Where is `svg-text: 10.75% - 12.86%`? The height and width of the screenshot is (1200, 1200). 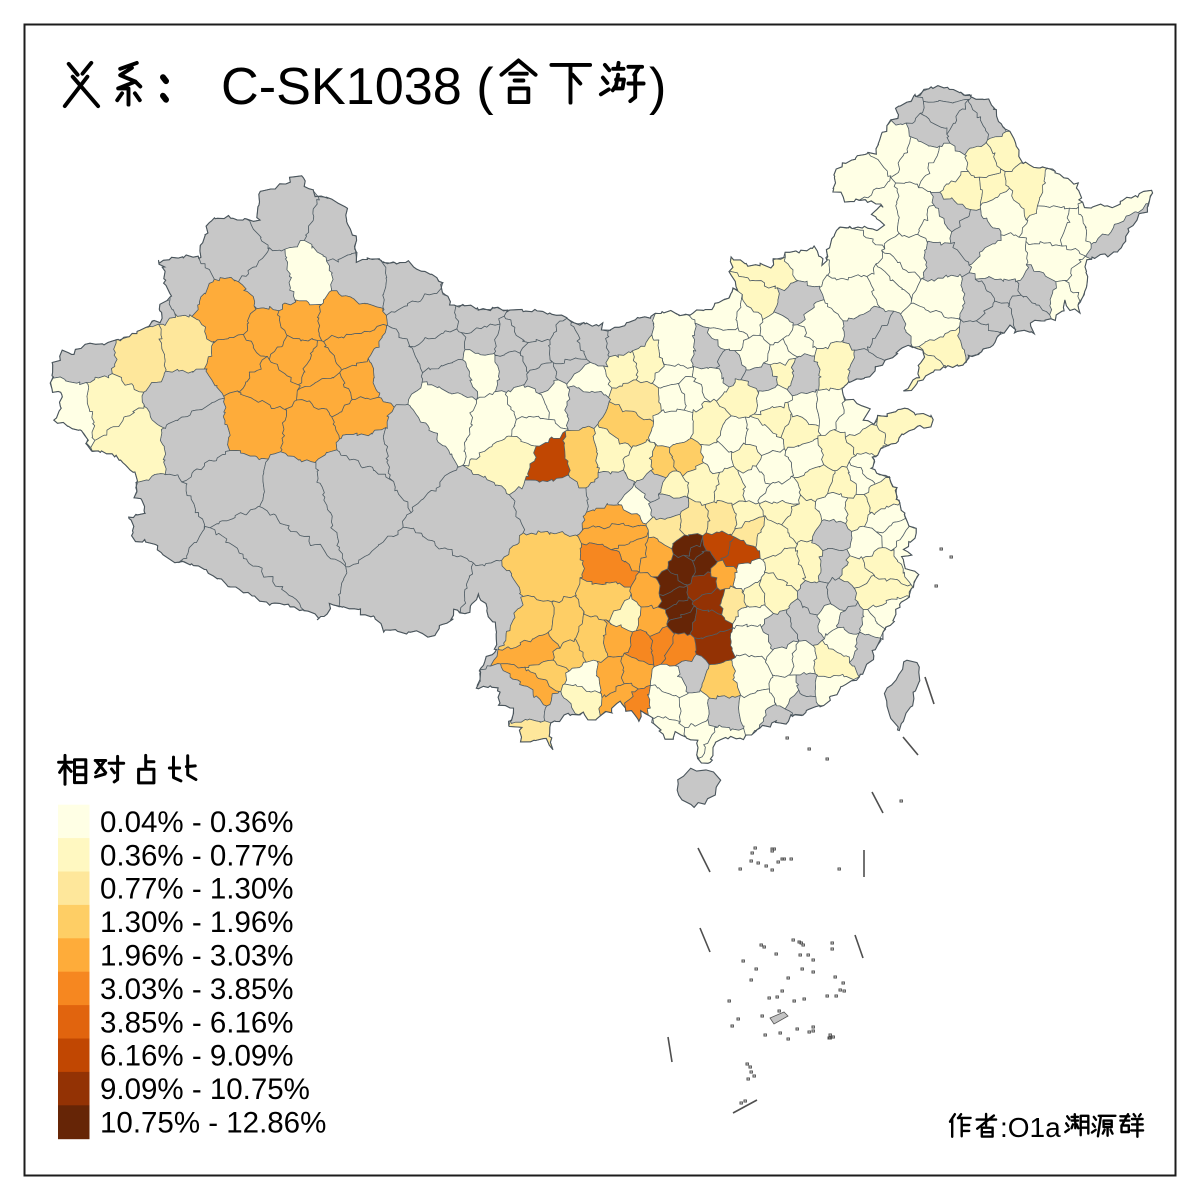 svg-text: 10.75% - 12.86% is located at coordinates (213, 1123).